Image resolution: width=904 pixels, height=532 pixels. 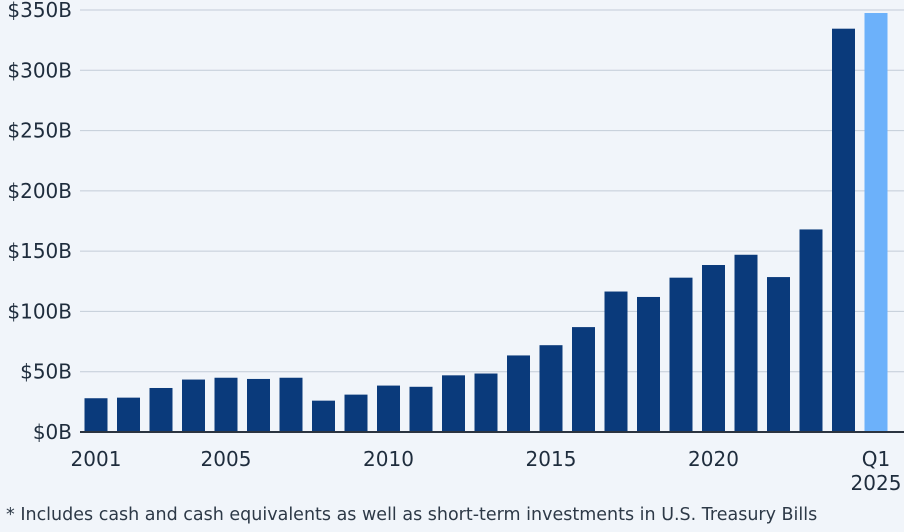 What do you see at coordinates (39, 11) in the screenshot?
I see `y-tick-label: $350B` at bounding box center [39, 11].